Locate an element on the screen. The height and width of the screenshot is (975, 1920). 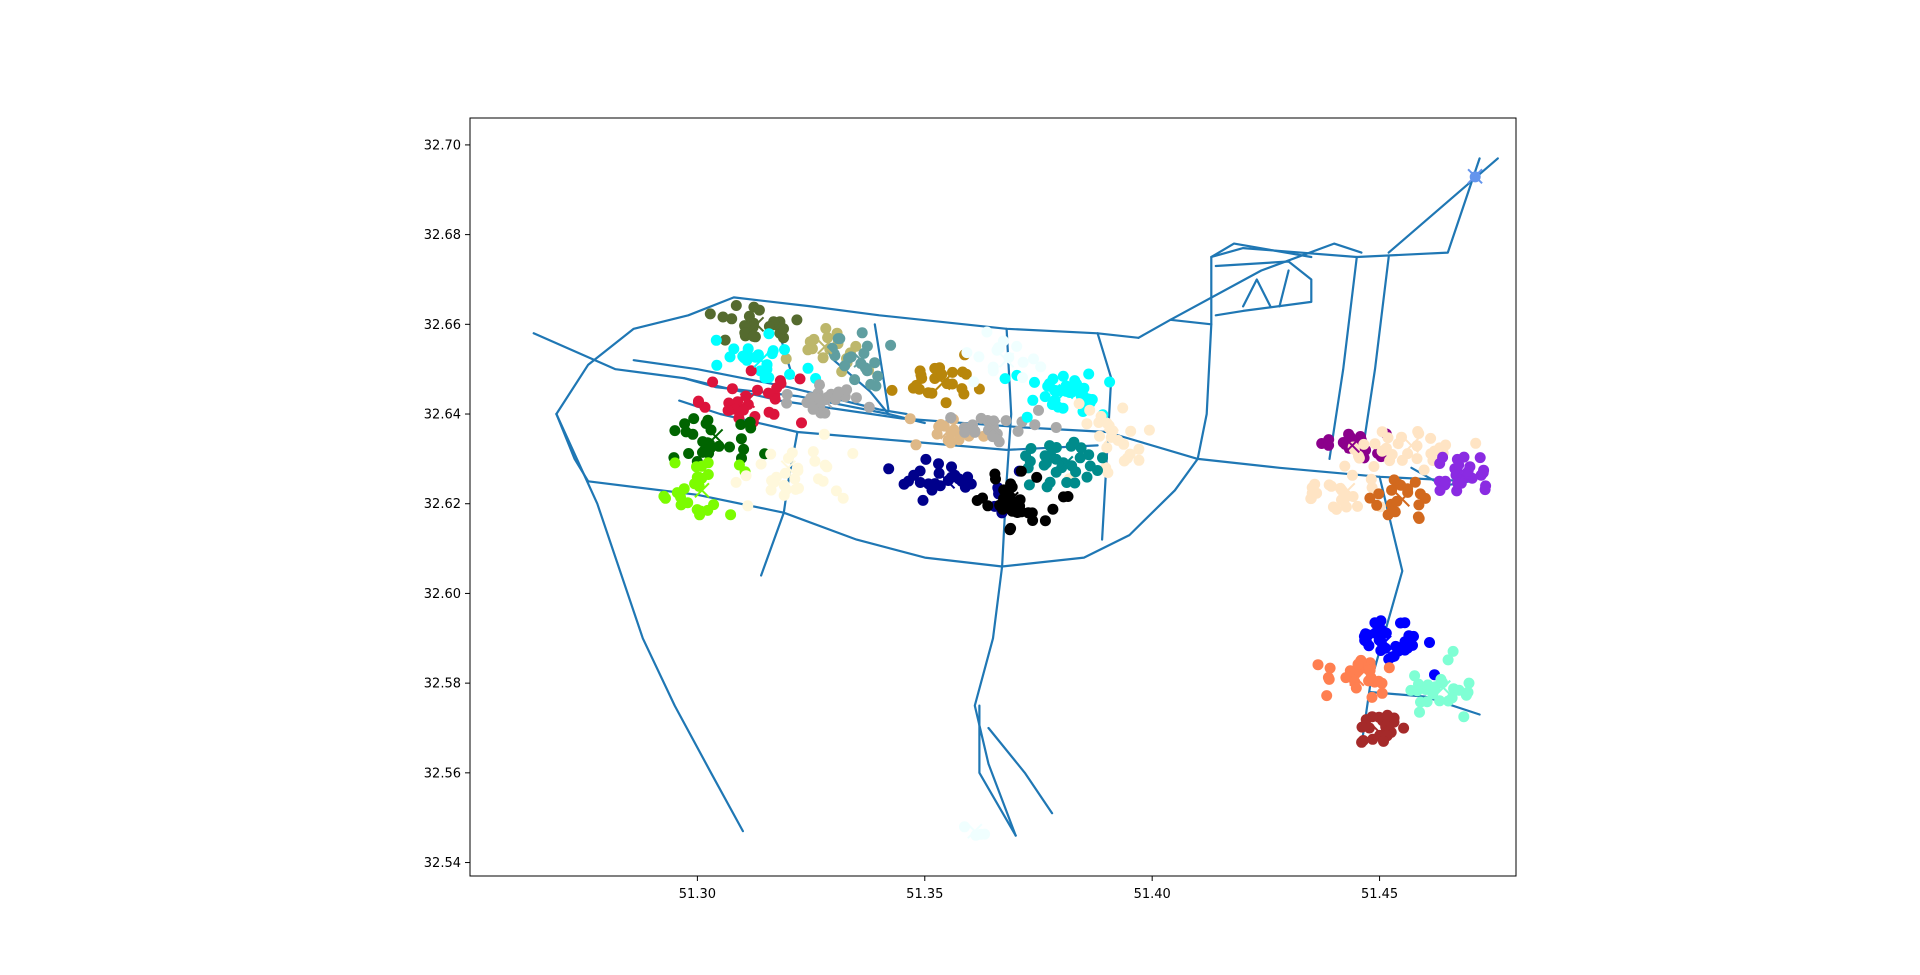
x-tick-label: 51.30 is located at coordinates (697, 894).